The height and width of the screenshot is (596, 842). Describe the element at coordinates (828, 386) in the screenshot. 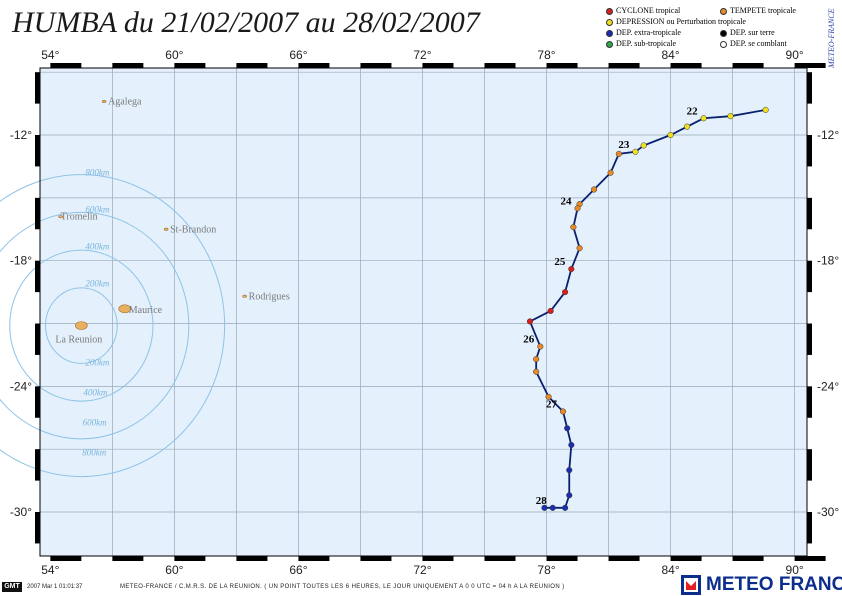

I see `lat-tick-label-right: -24°` at that location.